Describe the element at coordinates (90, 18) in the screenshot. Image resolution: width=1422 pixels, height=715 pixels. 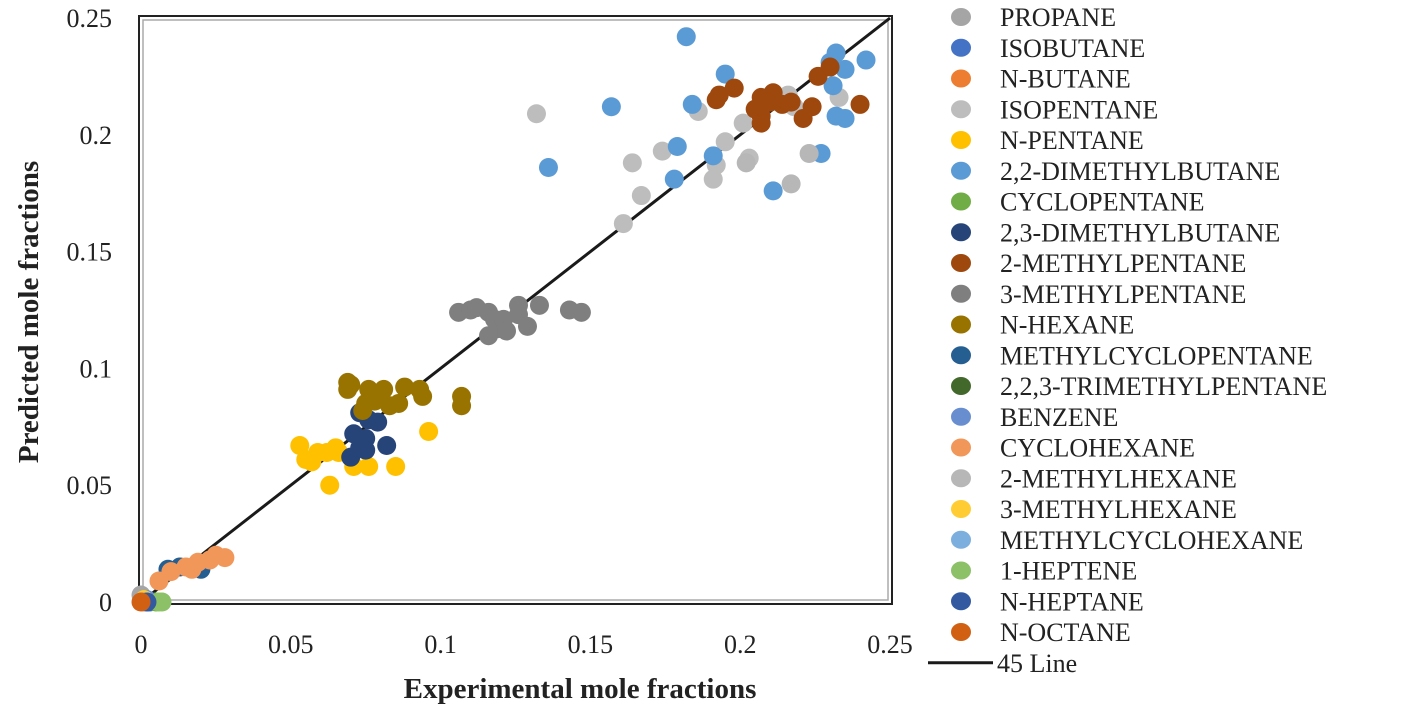
I see `y-tick-label: 0.25` at that location.